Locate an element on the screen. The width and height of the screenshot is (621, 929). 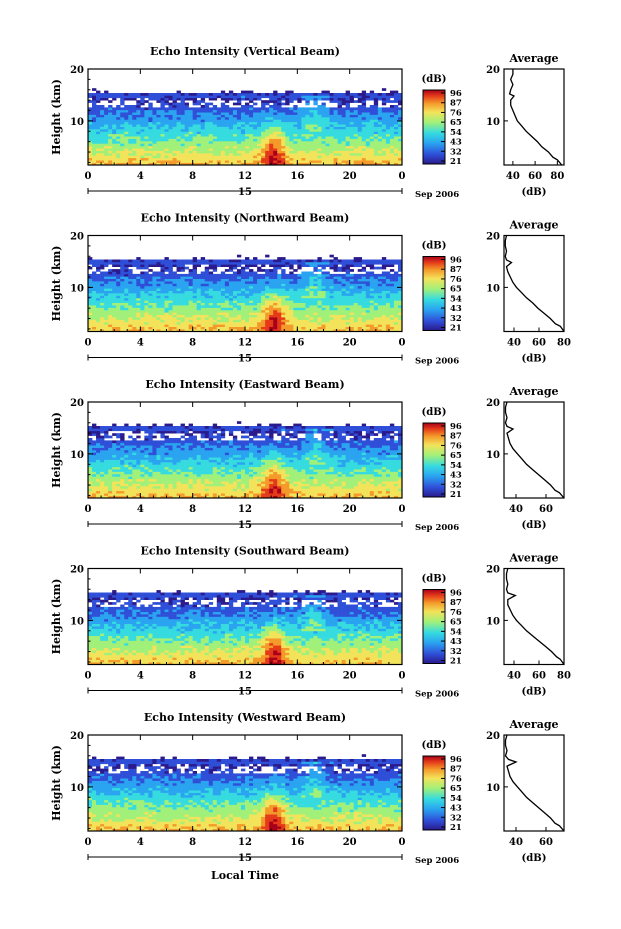
heatmap-cells is located at coordinates (245, 127).